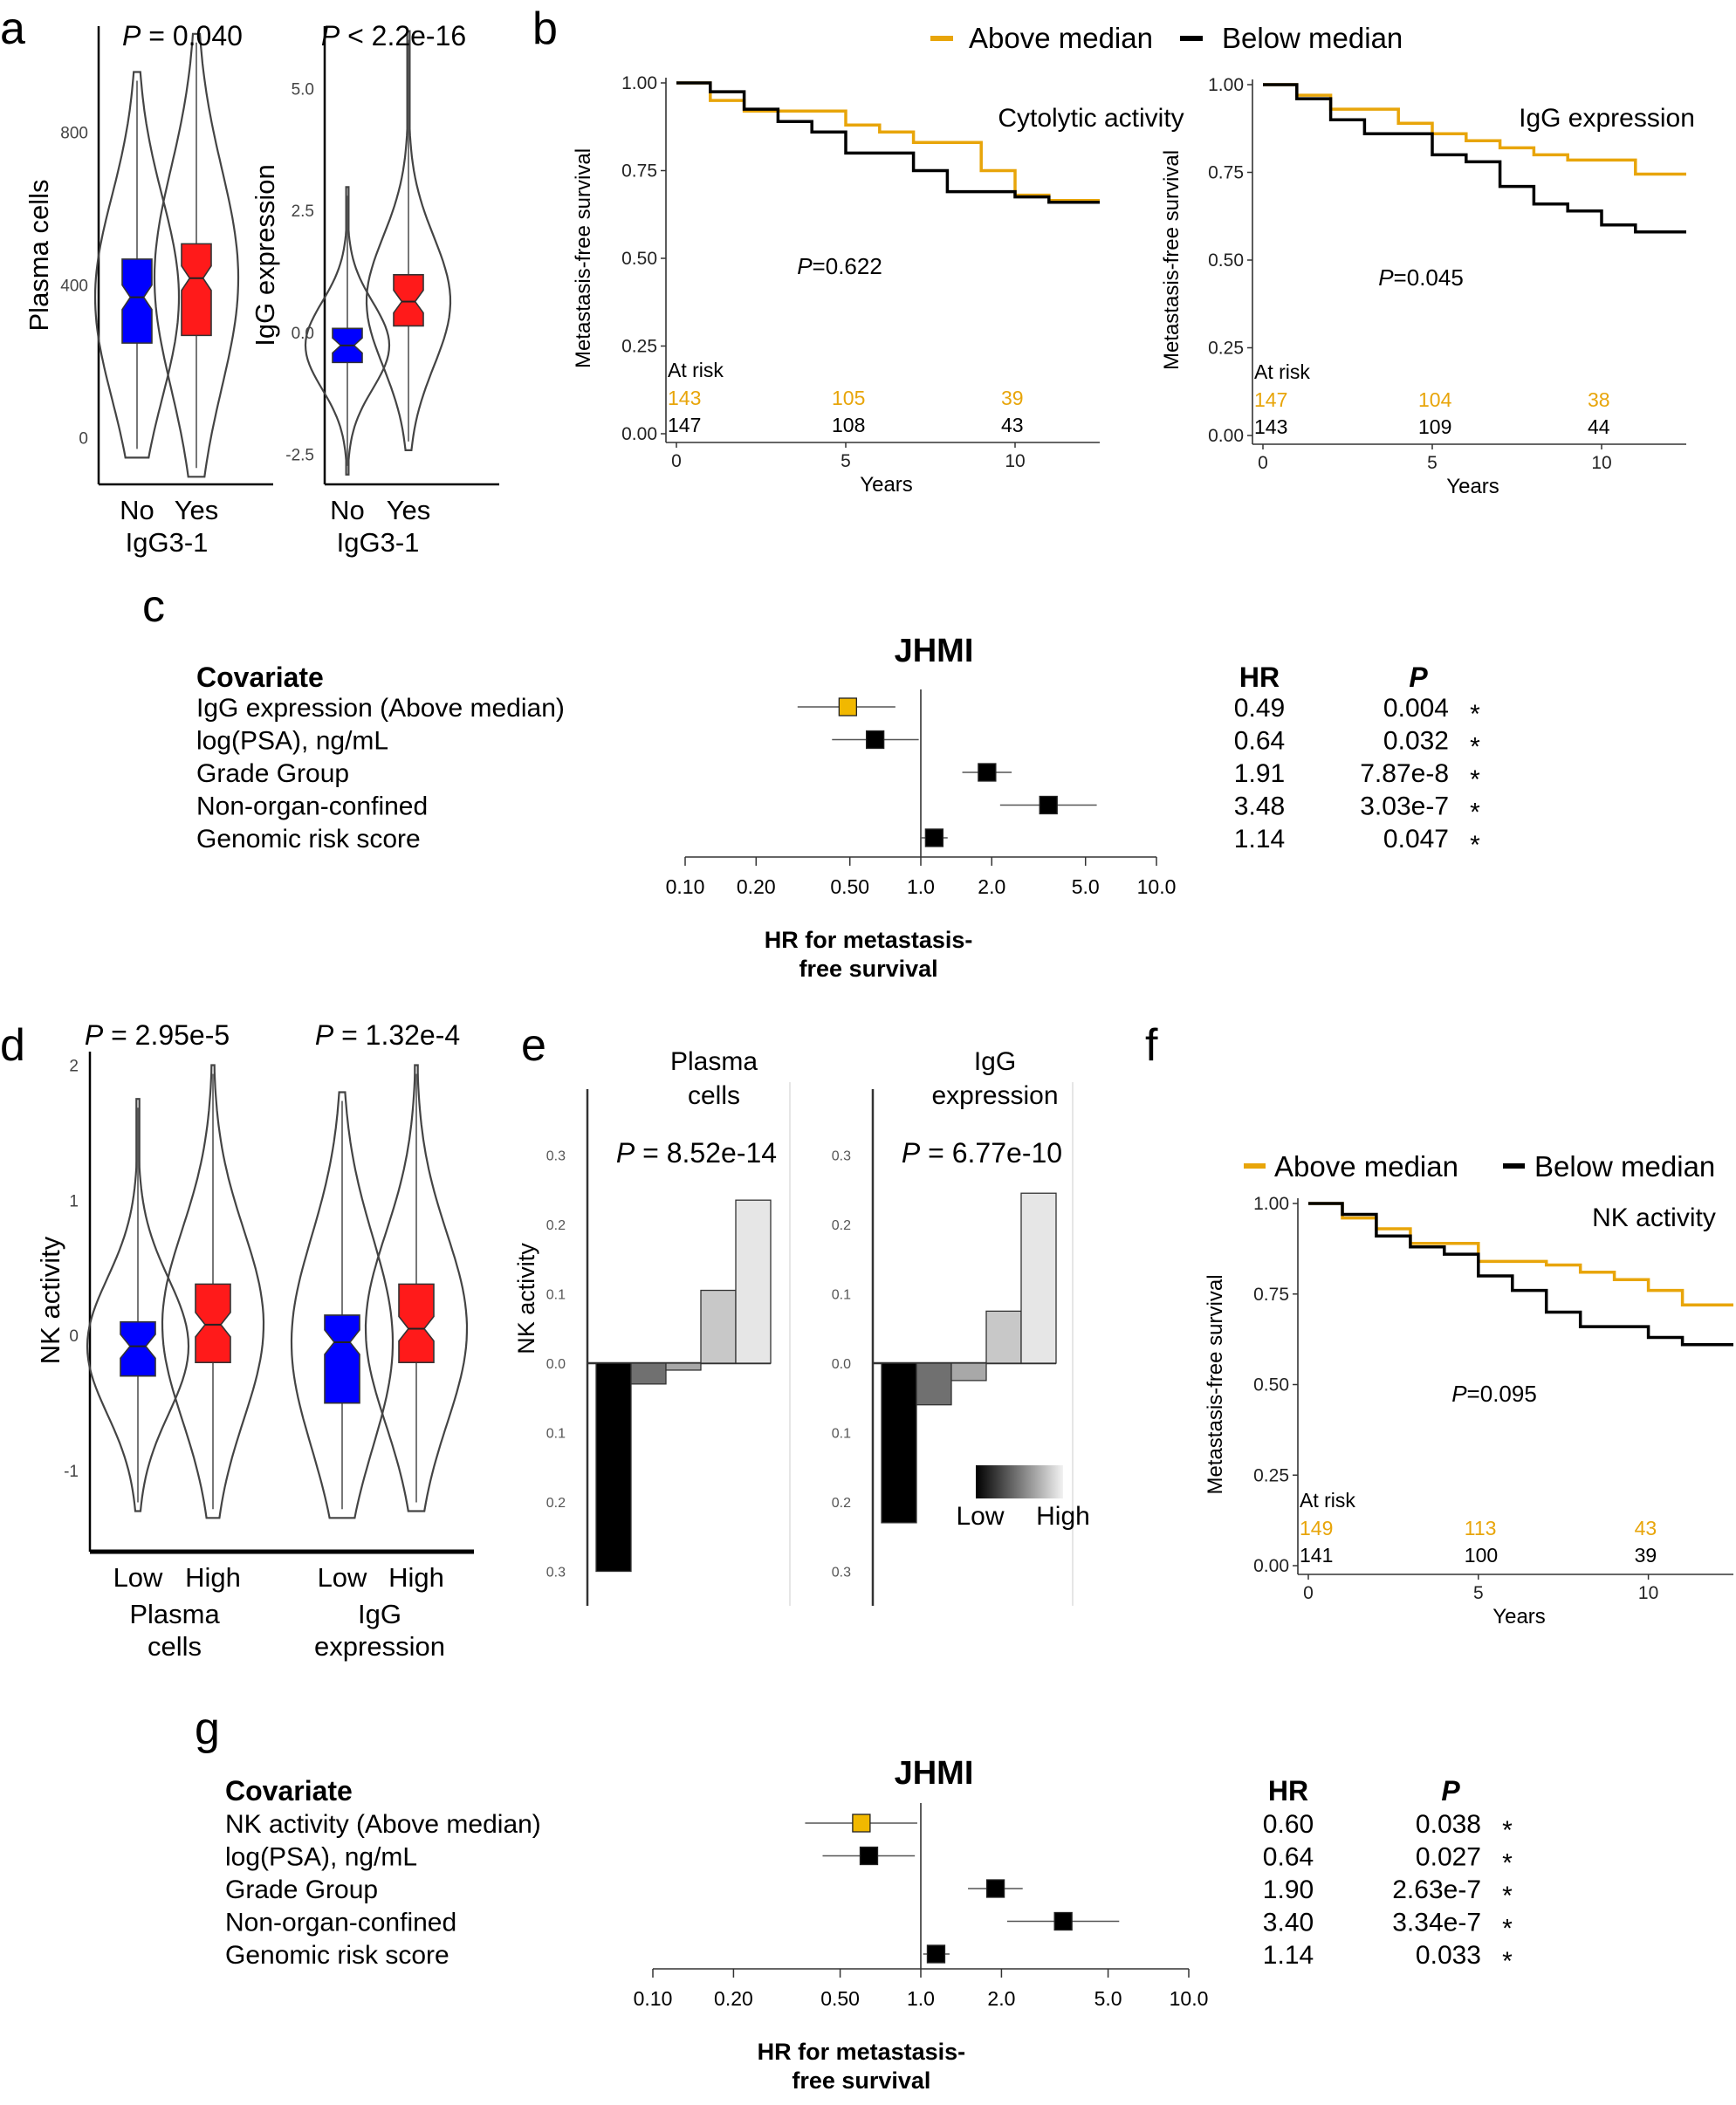  I want to click on forest-g-p: 0.038, so click(1448, 1824).